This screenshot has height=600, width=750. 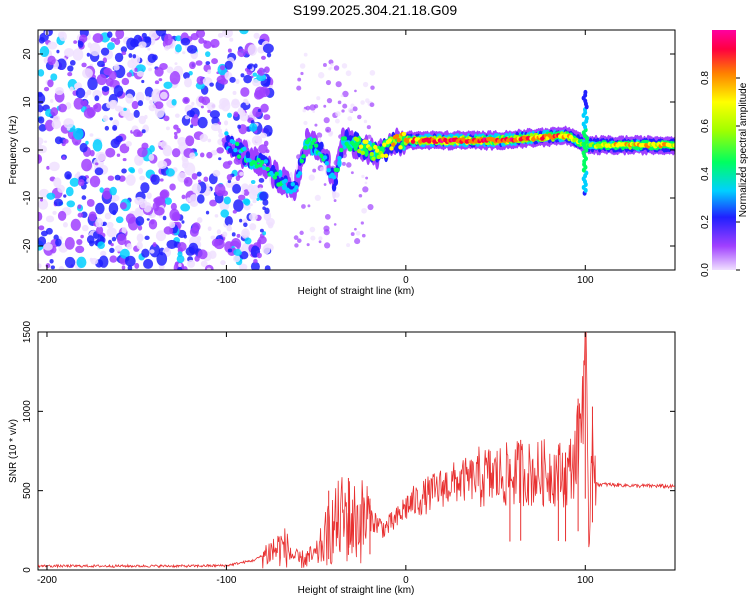 I want to click on colorbar-tick-label: 0.2, so click(x=705, y=222).